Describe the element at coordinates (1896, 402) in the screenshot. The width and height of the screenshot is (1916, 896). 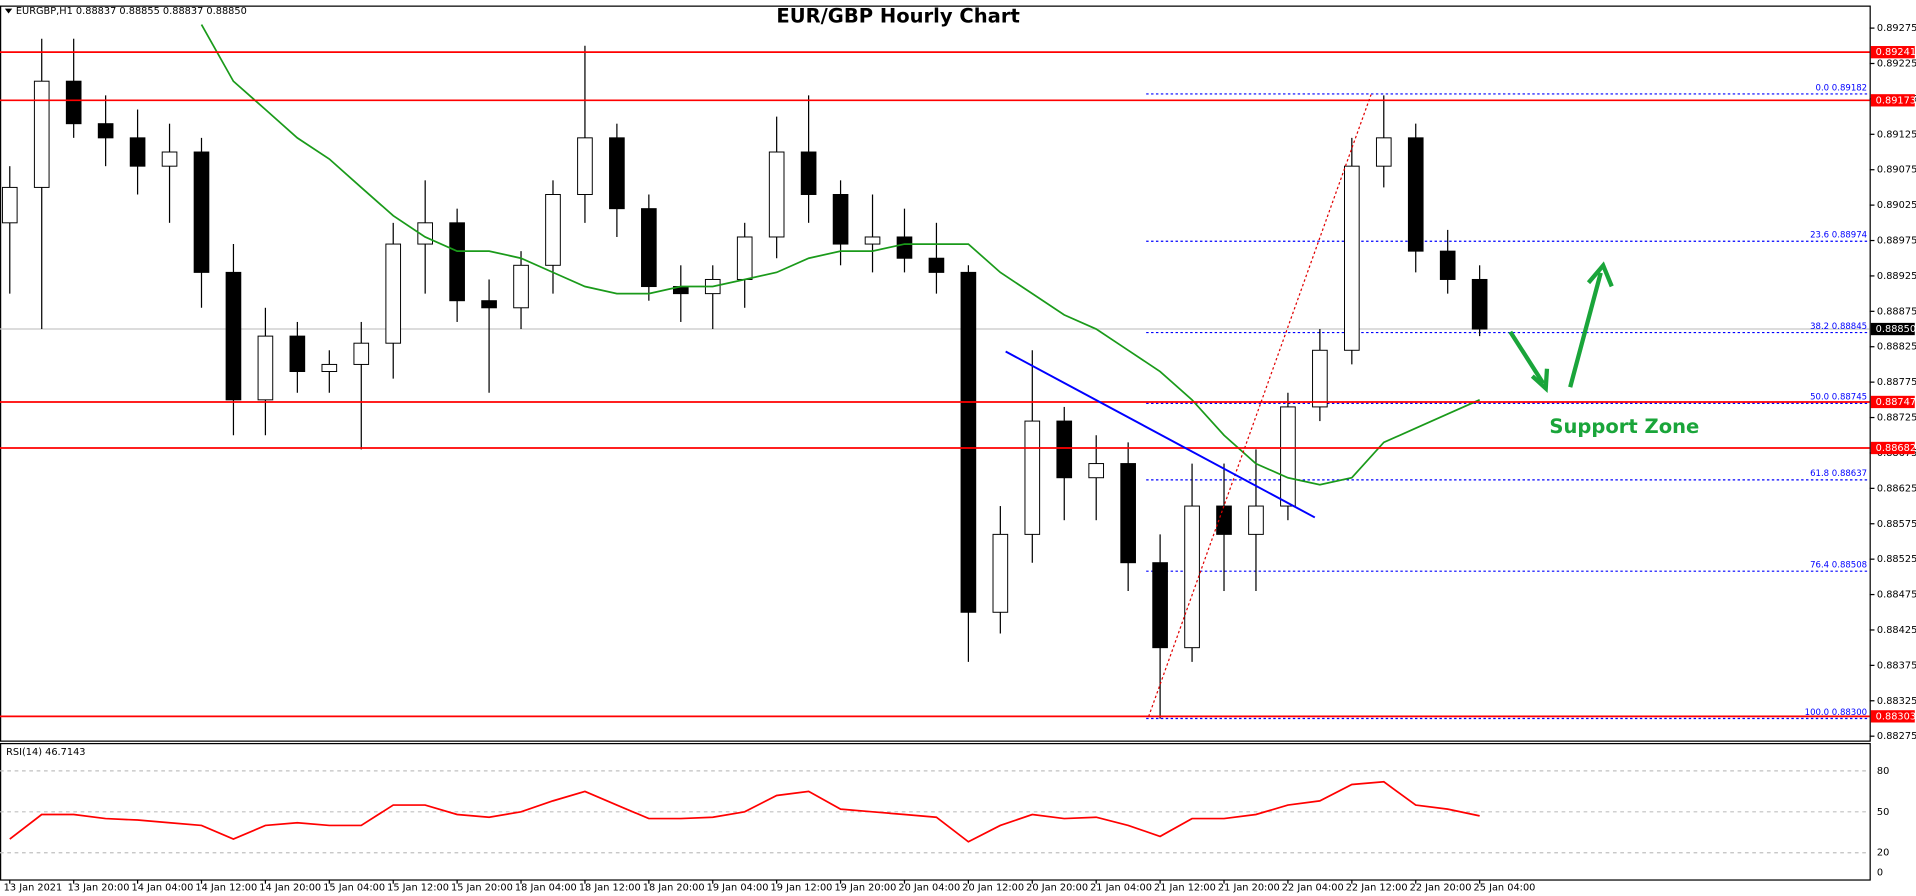
I see `level-label: 0.88747` at that location.